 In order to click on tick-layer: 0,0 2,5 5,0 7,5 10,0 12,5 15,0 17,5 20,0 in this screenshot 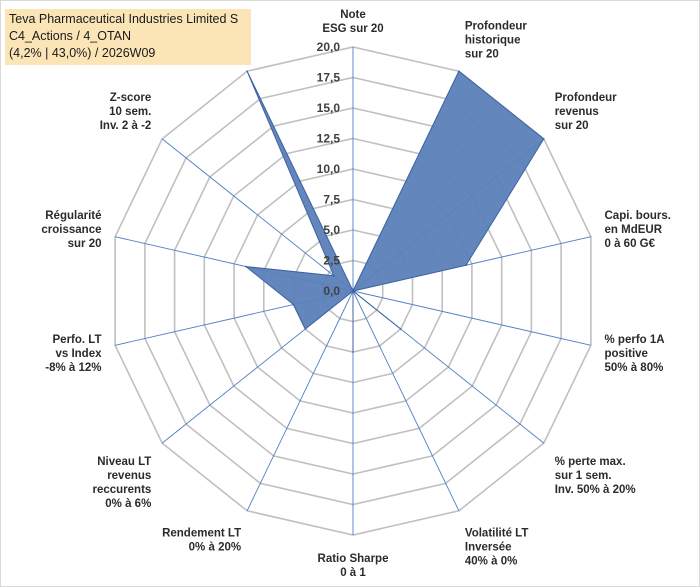, I will do `click(329, 169)`.